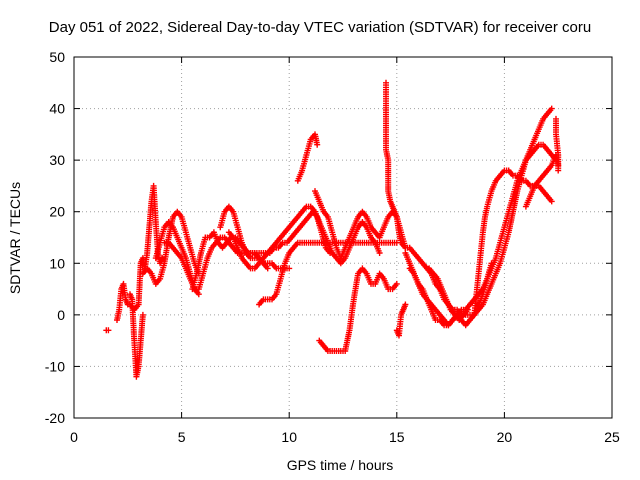 Image resolution: width=640 pixels, height=480 pixels. Describe the element at coordinates (182, 437) in the screenshot. I see `x-tick-label: 5` at that location.